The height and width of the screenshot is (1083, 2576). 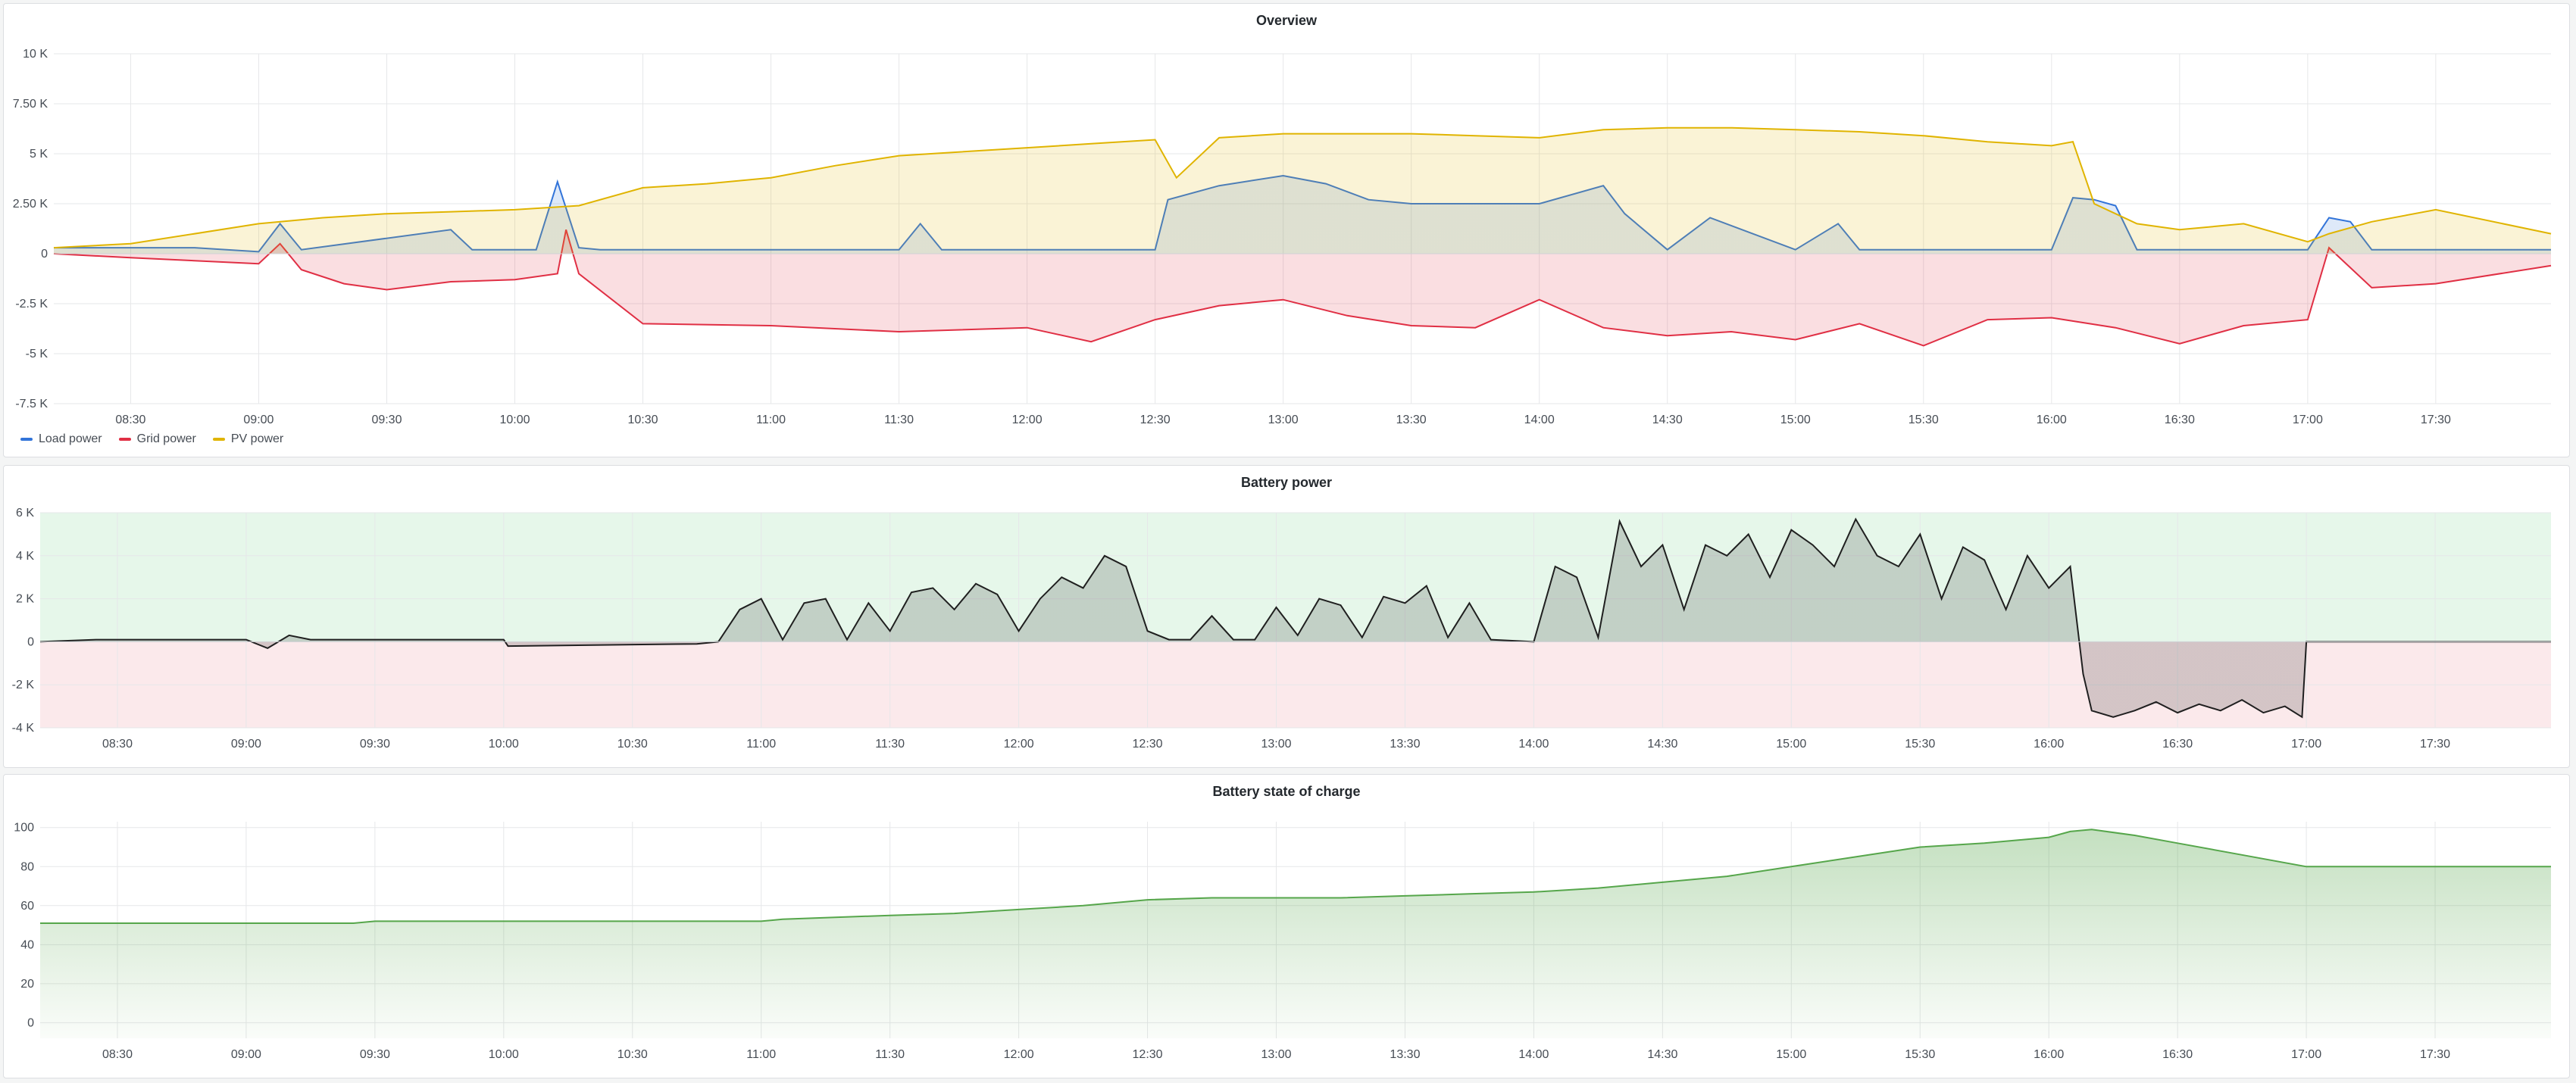 I want to click on legend-item-load-power: Load power, so click(x=61, y=439).